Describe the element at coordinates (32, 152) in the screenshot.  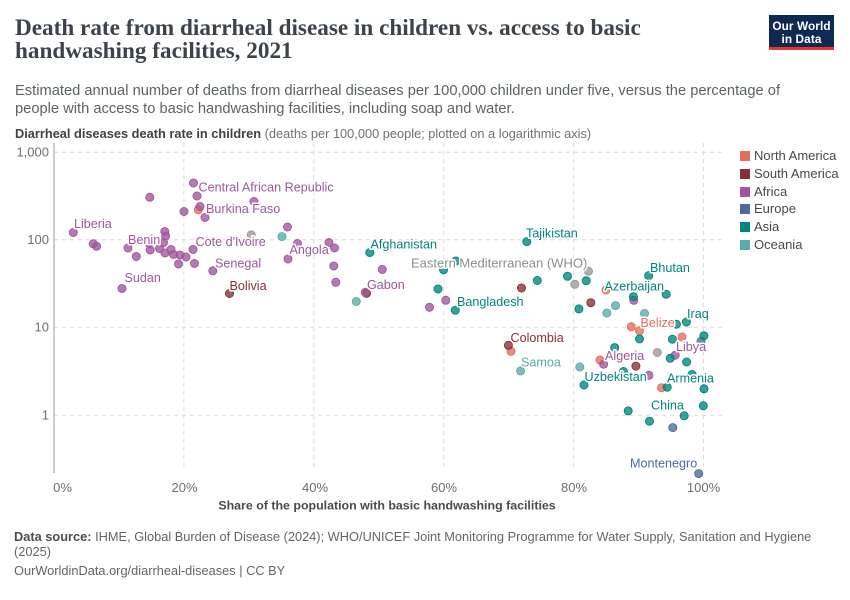
I see `svg-text: 1,000` at that location.